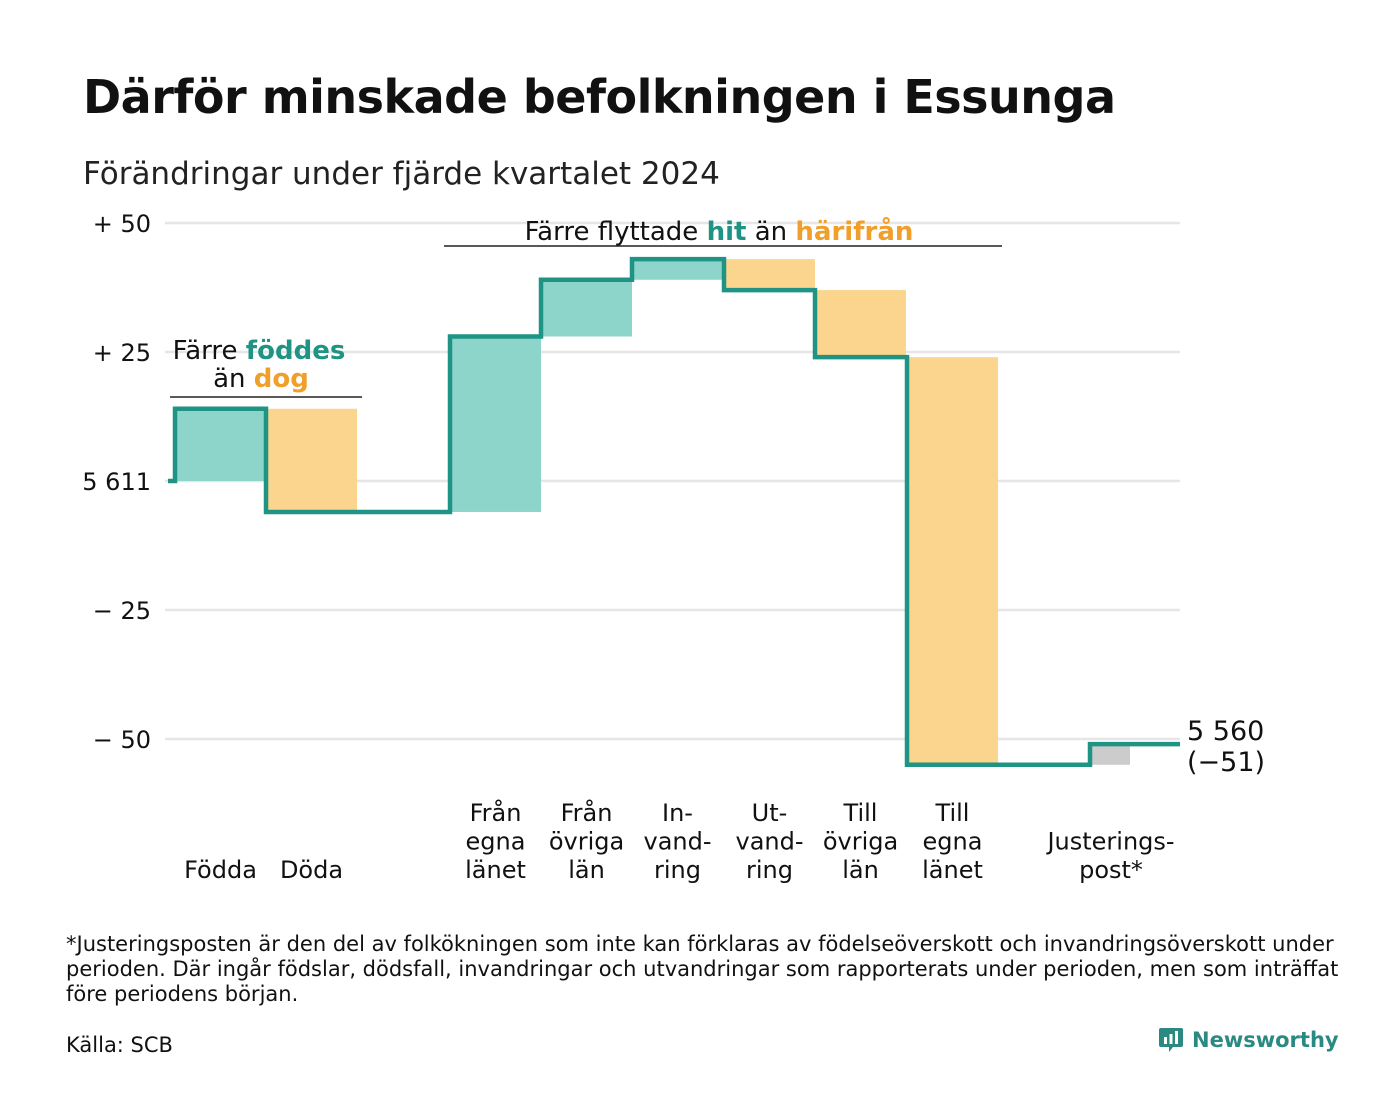 This screenshot has height=1120, width=1400. Describe the element at coordinates (116, 482) in the screenshot. I see `y-tick-label: 5 611` at that location.